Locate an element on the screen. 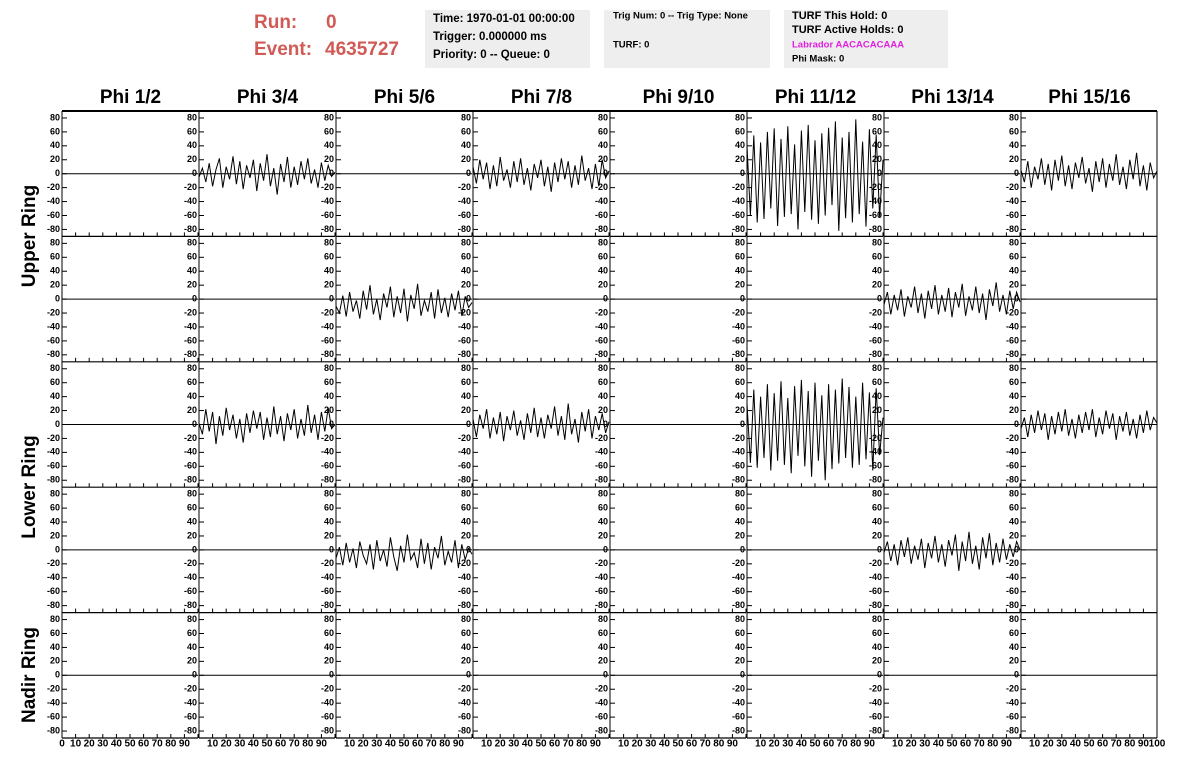 Image resolution: width=1196 pixels, height=772 pixels. column-header: Phi 15/16 is located at coordinates (1089, 97).